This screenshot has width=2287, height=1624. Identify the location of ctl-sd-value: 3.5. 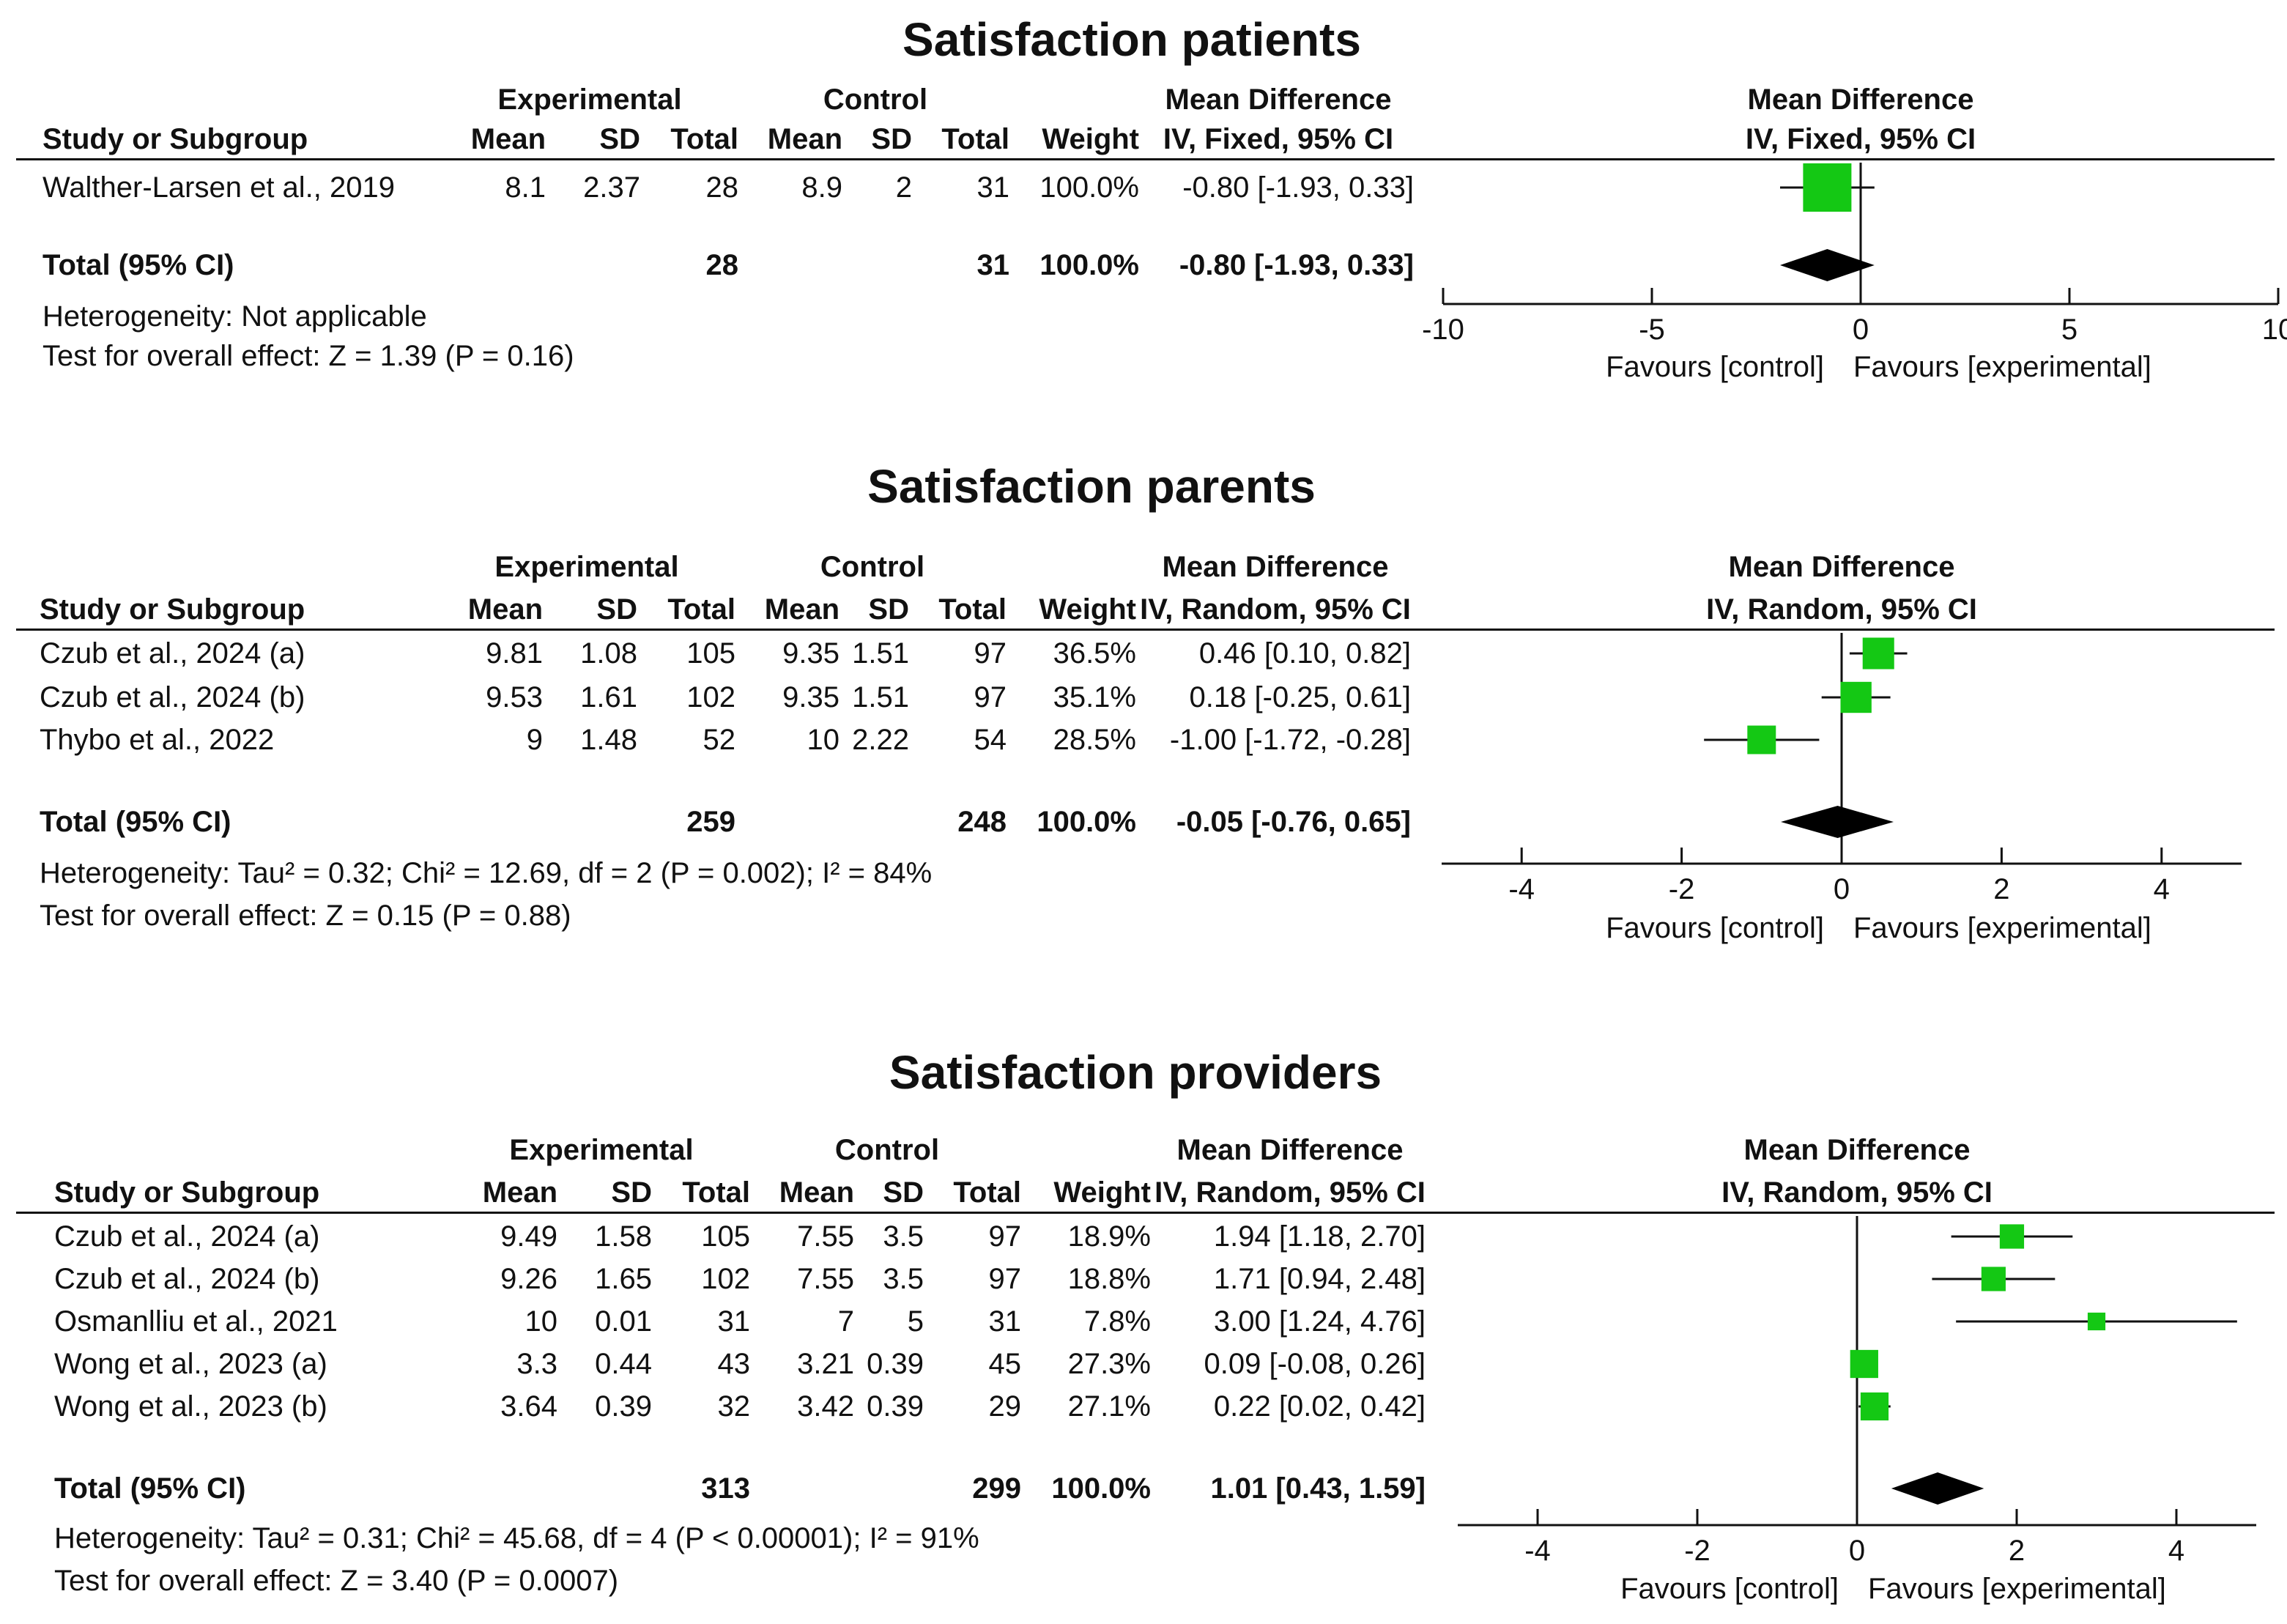
(903, 1237).